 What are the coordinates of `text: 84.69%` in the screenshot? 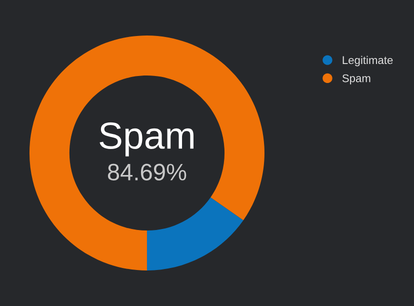 It's located at (147, 172).